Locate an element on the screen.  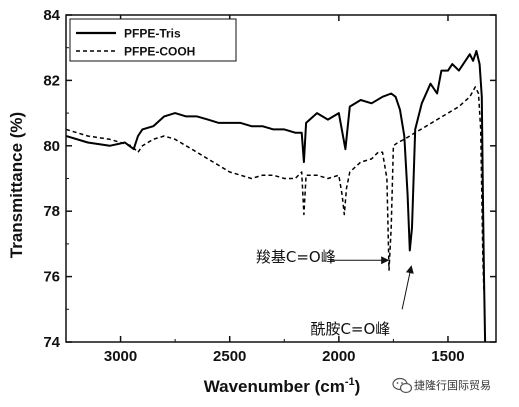
y-tick-label: 76 is located at coordinates (51, 277).